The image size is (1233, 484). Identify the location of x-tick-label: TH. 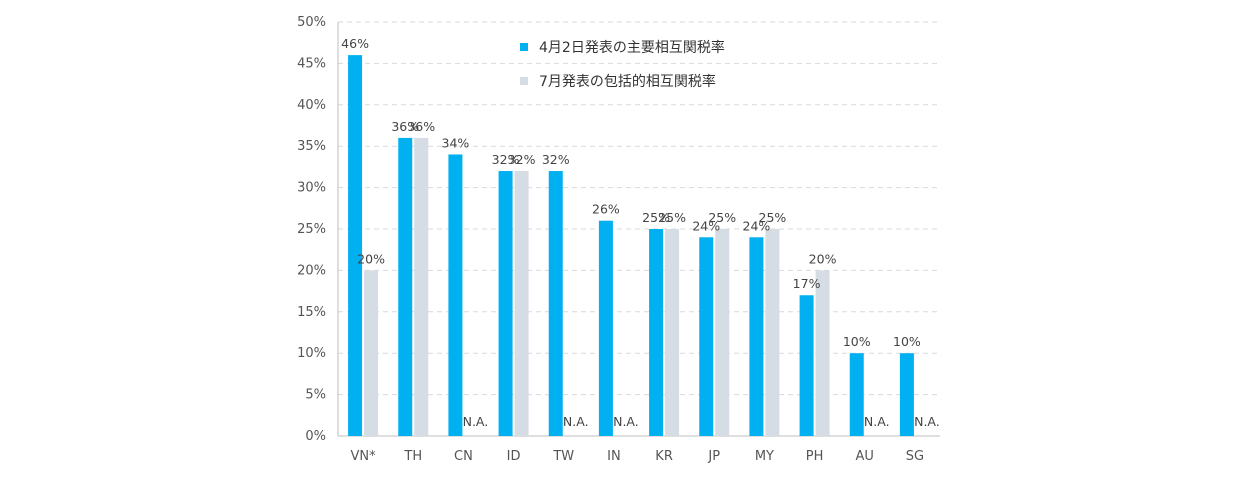
(412, 456).